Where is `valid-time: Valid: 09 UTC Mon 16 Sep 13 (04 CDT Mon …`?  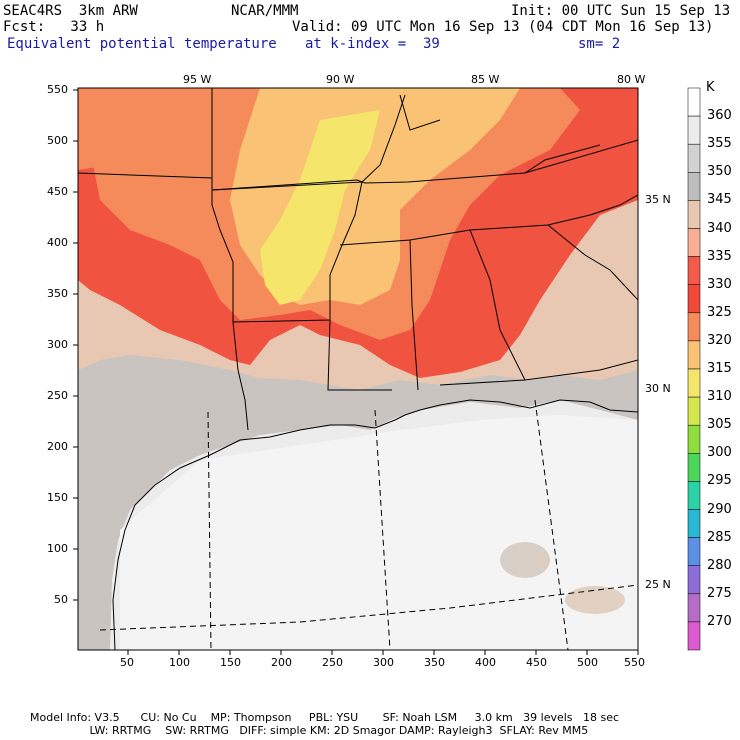 valid-time: Valid: 09 UTC Mon 16 Sep 13 (04 CDT Mon … is located at coordinates (503, 27).